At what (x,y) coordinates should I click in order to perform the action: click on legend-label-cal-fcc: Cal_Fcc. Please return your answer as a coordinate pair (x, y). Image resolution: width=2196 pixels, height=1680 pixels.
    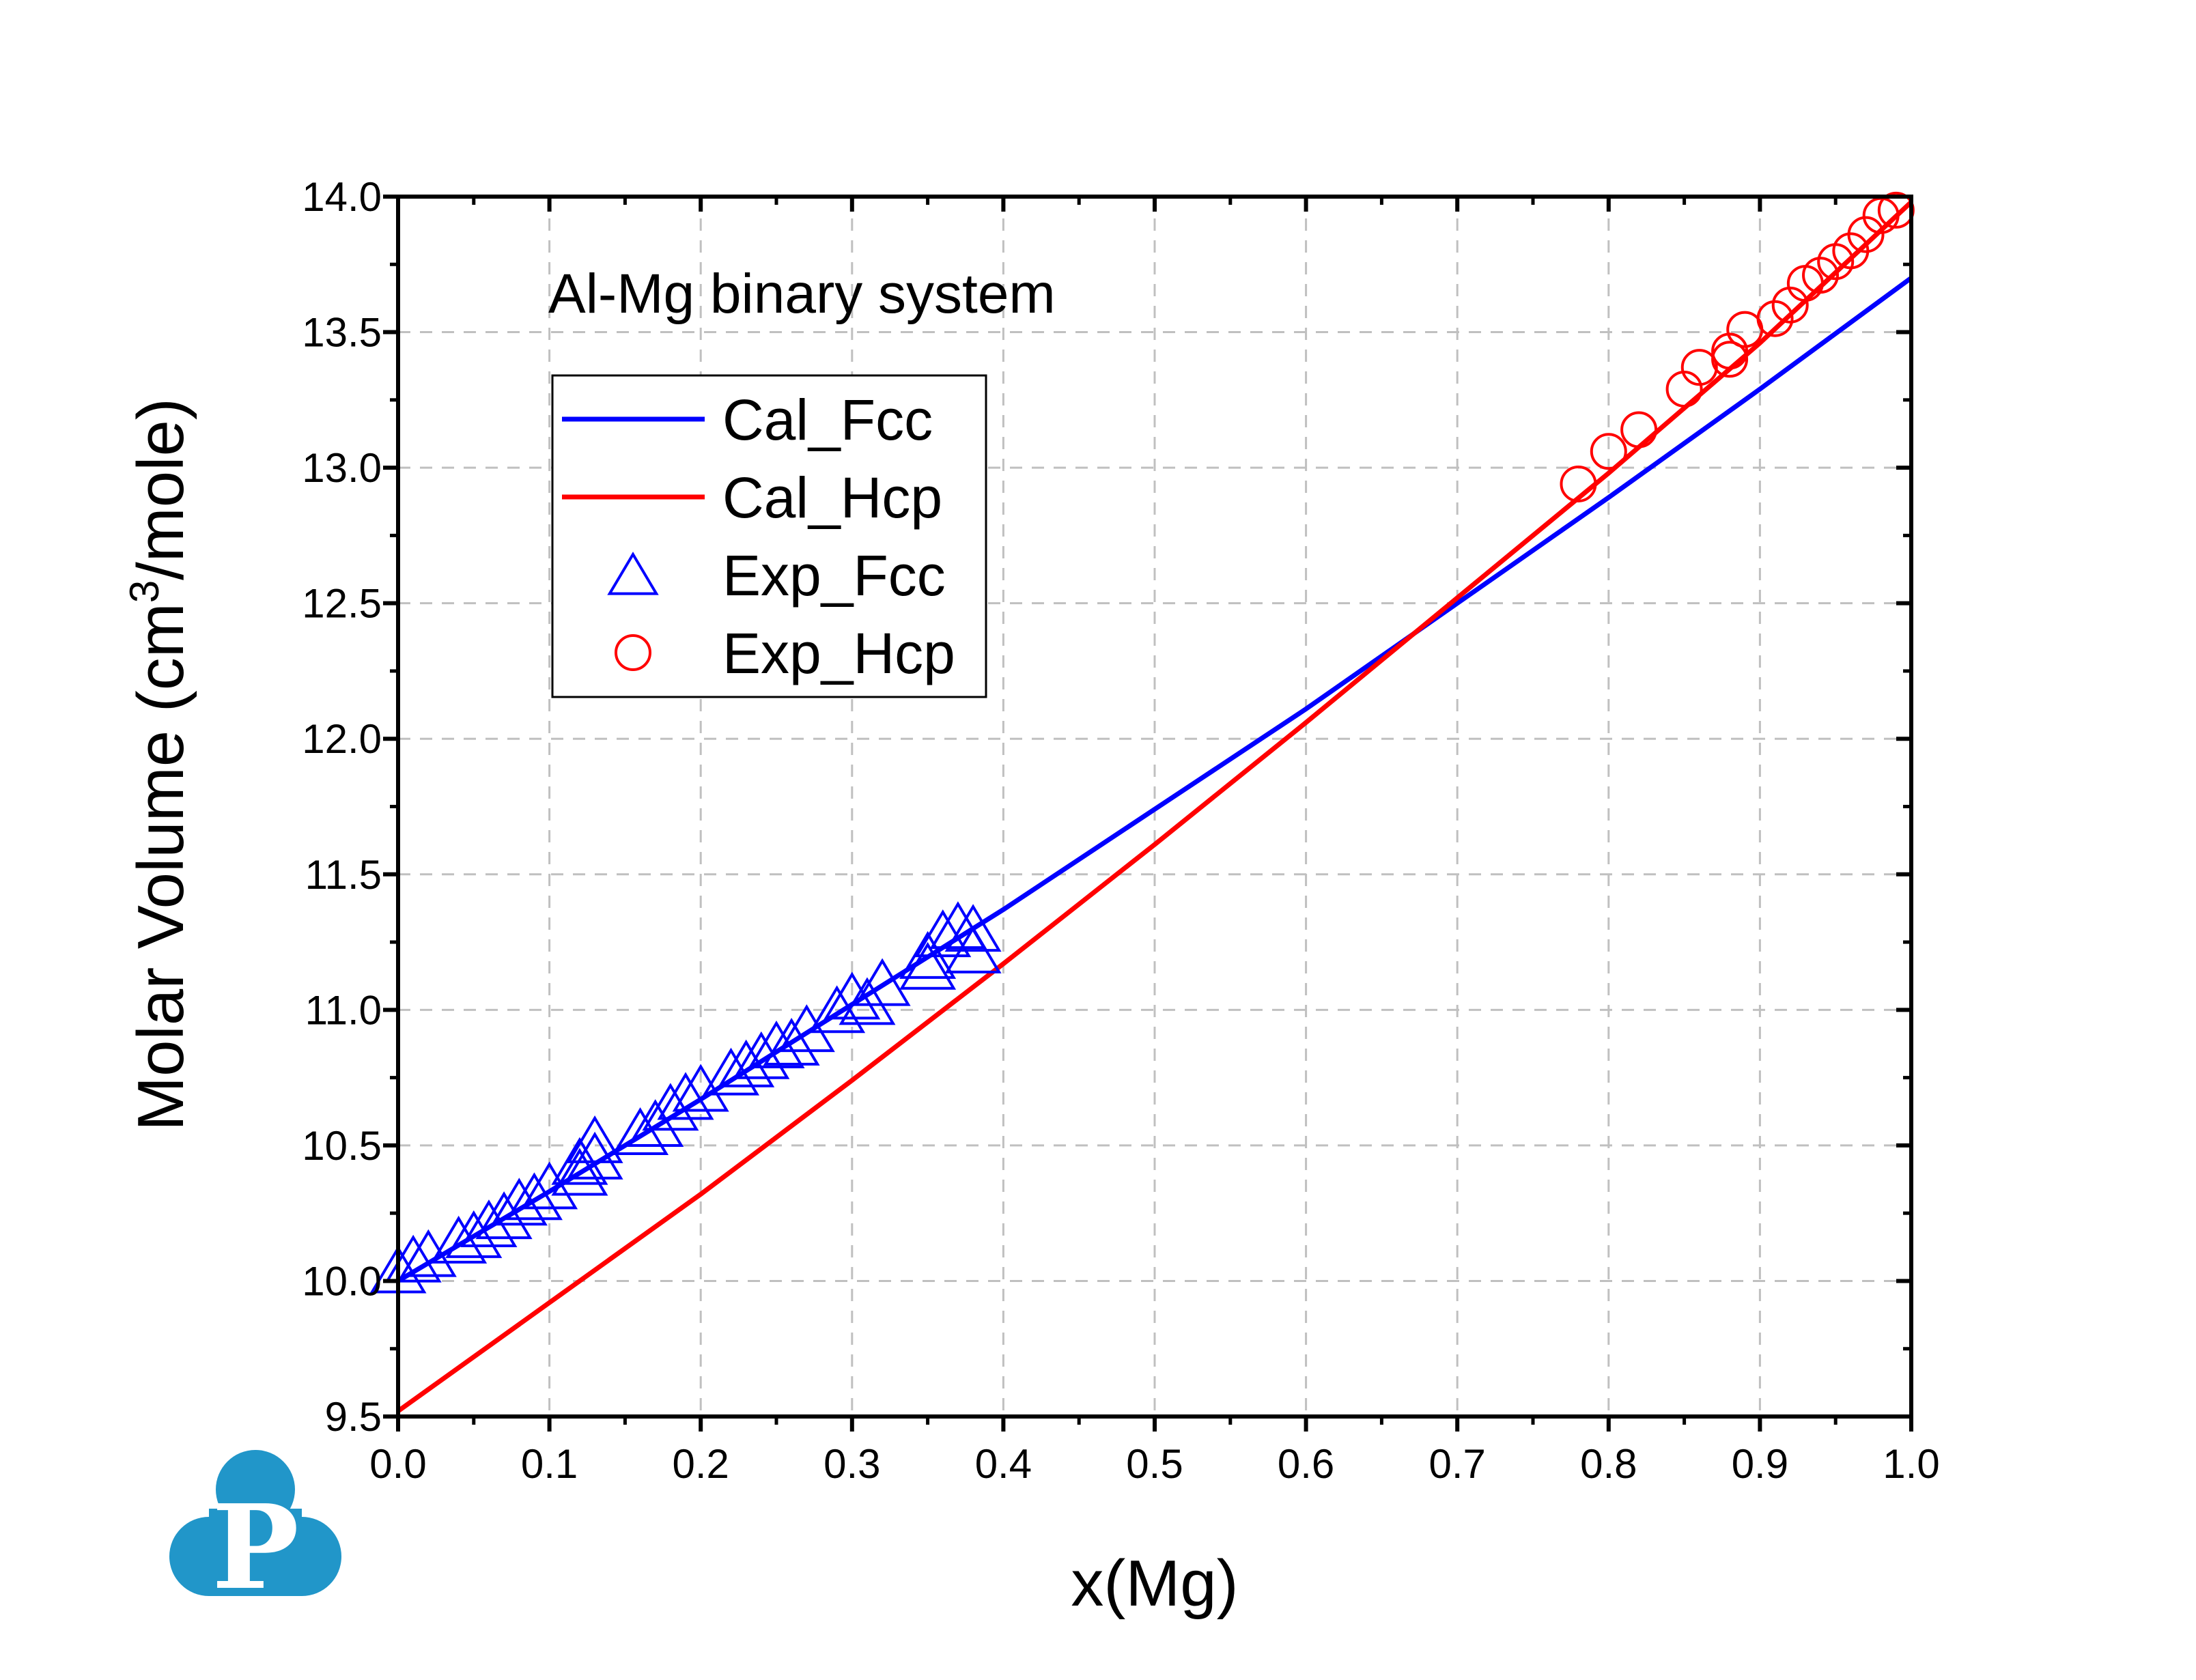
    Looking at the image, I should click on (828, 420).